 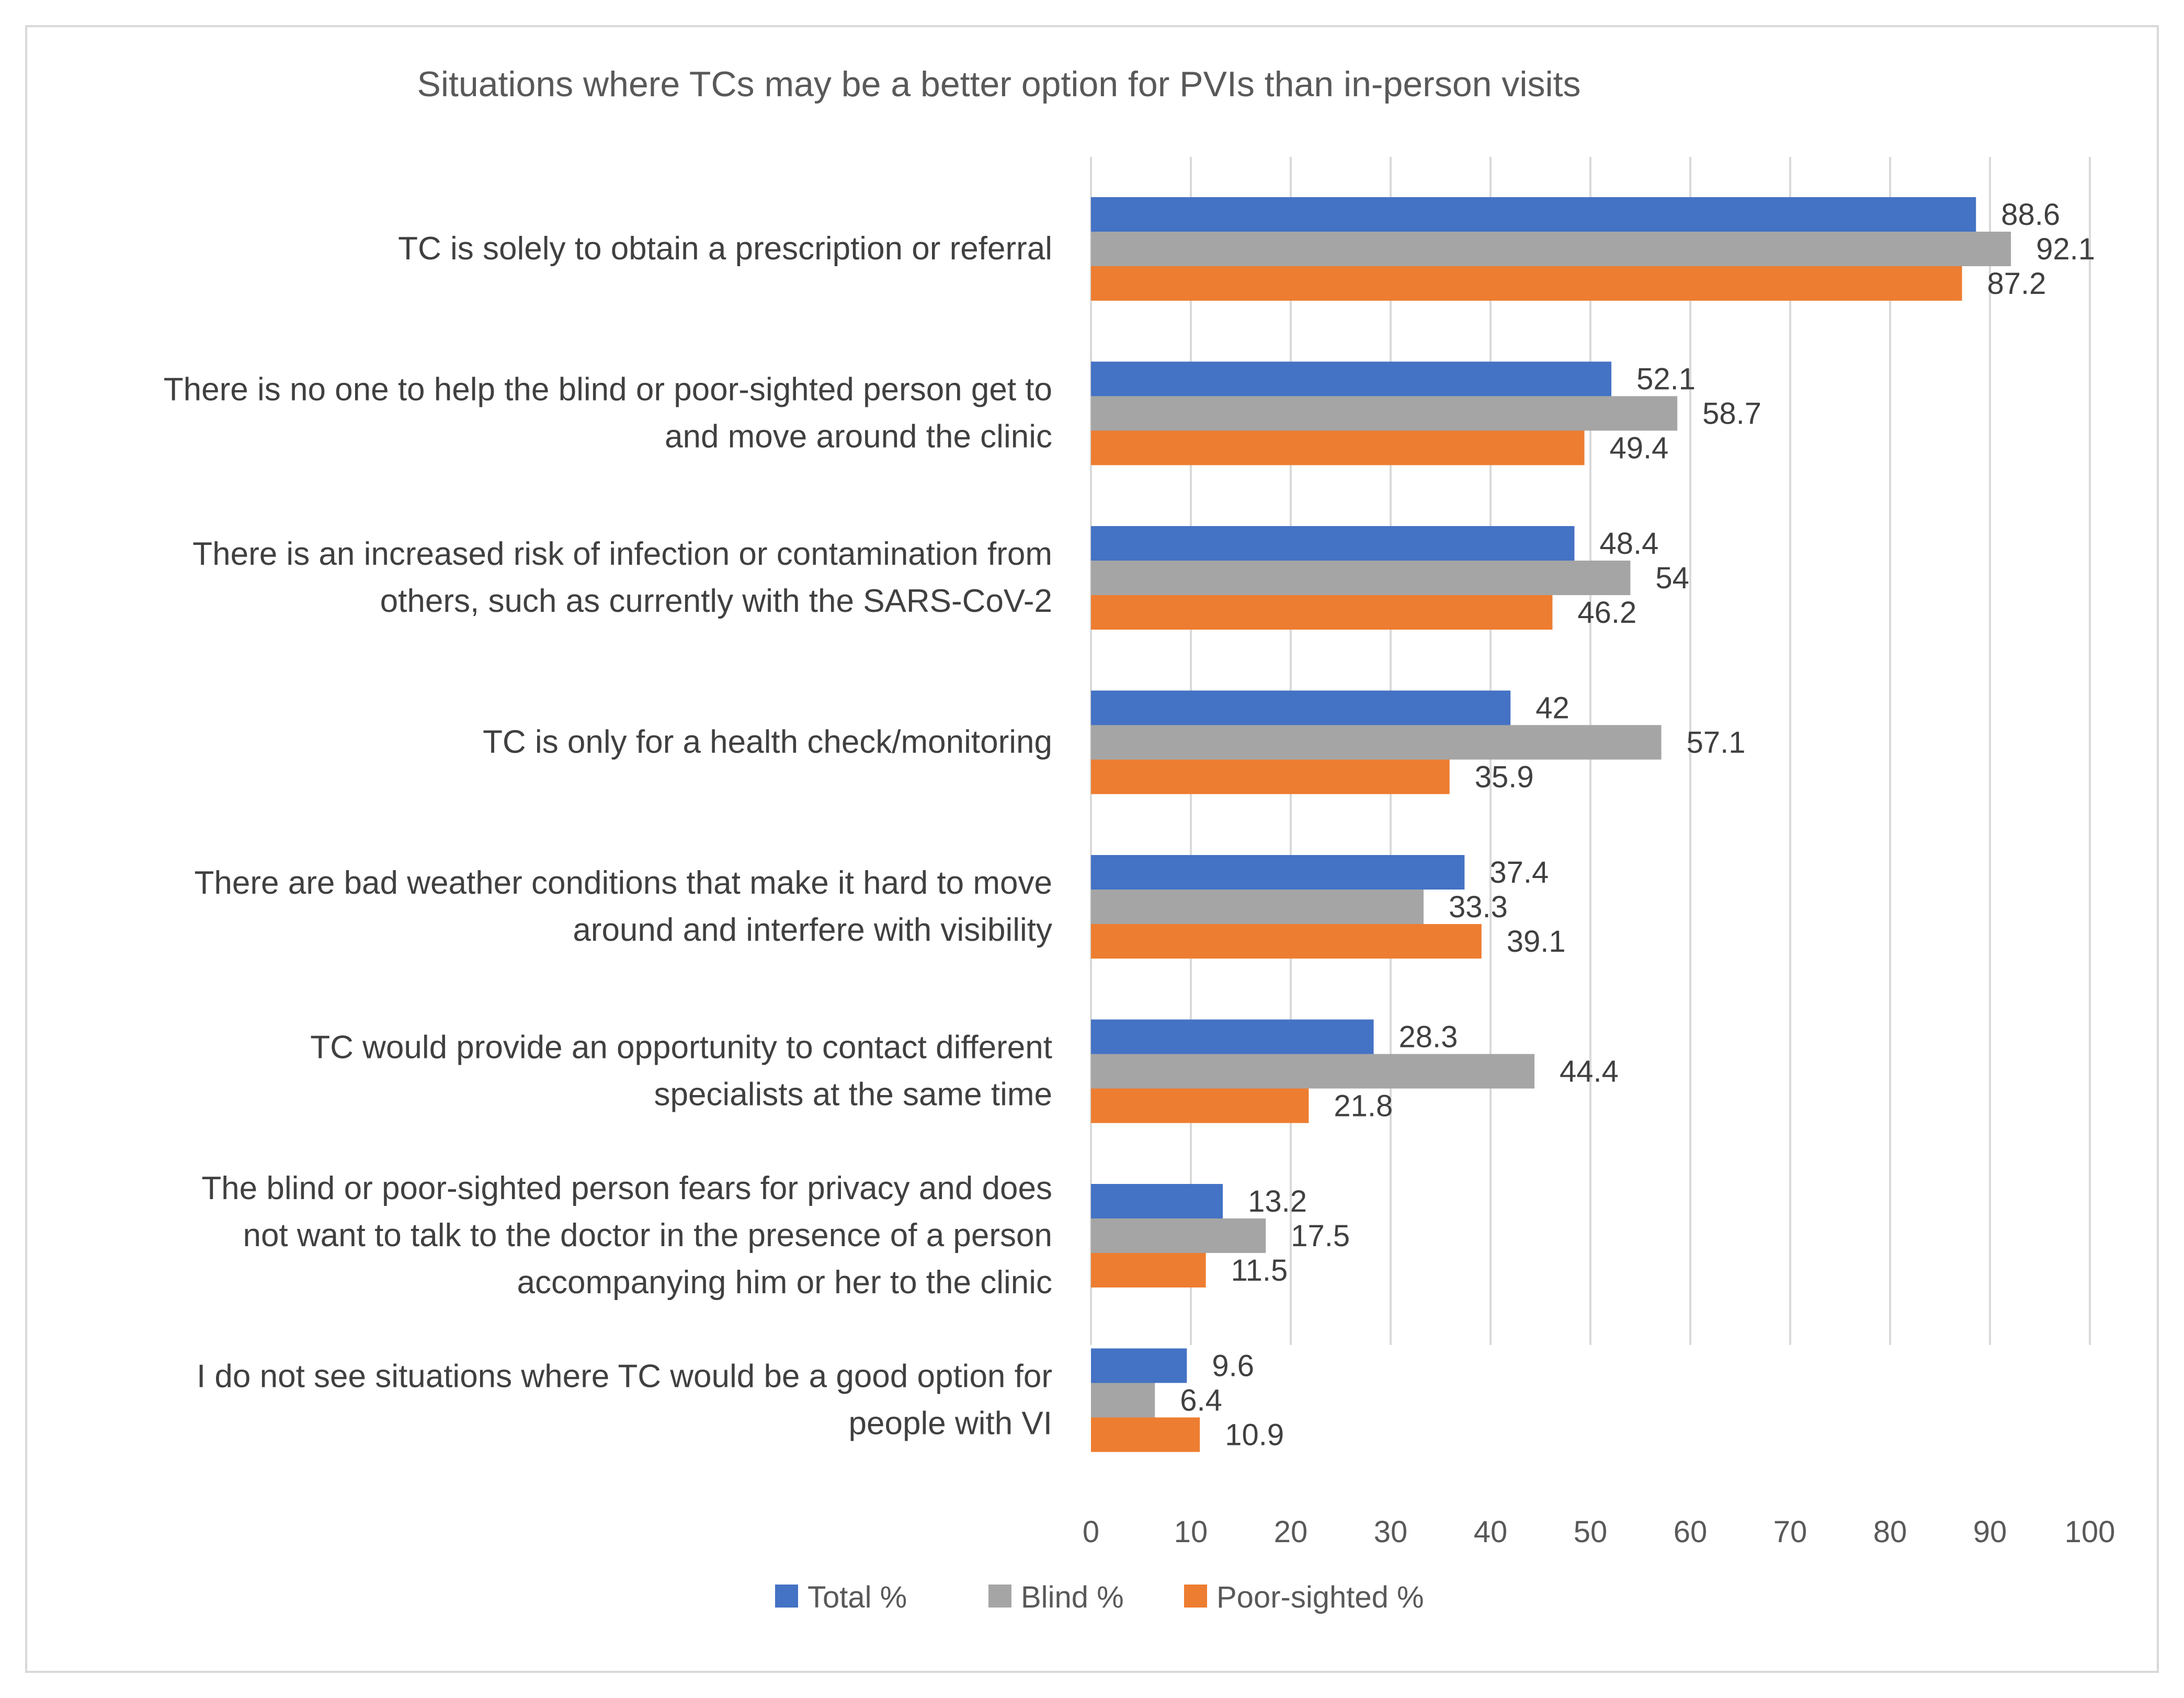 I want to click on legend-swatch-total, so click(x=786, y=1597).